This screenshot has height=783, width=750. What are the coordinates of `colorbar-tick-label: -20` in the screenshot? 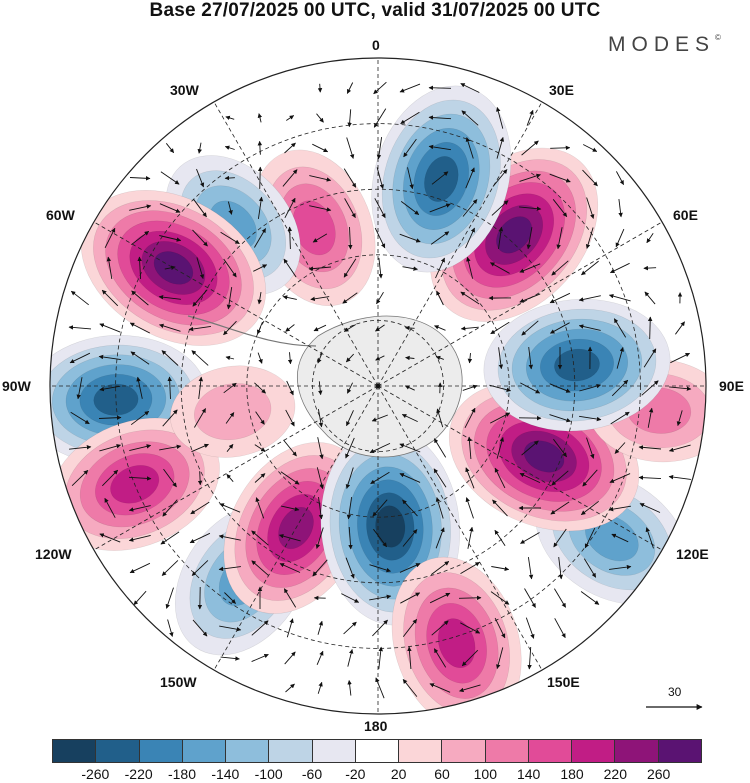 It's located at (355, 774).